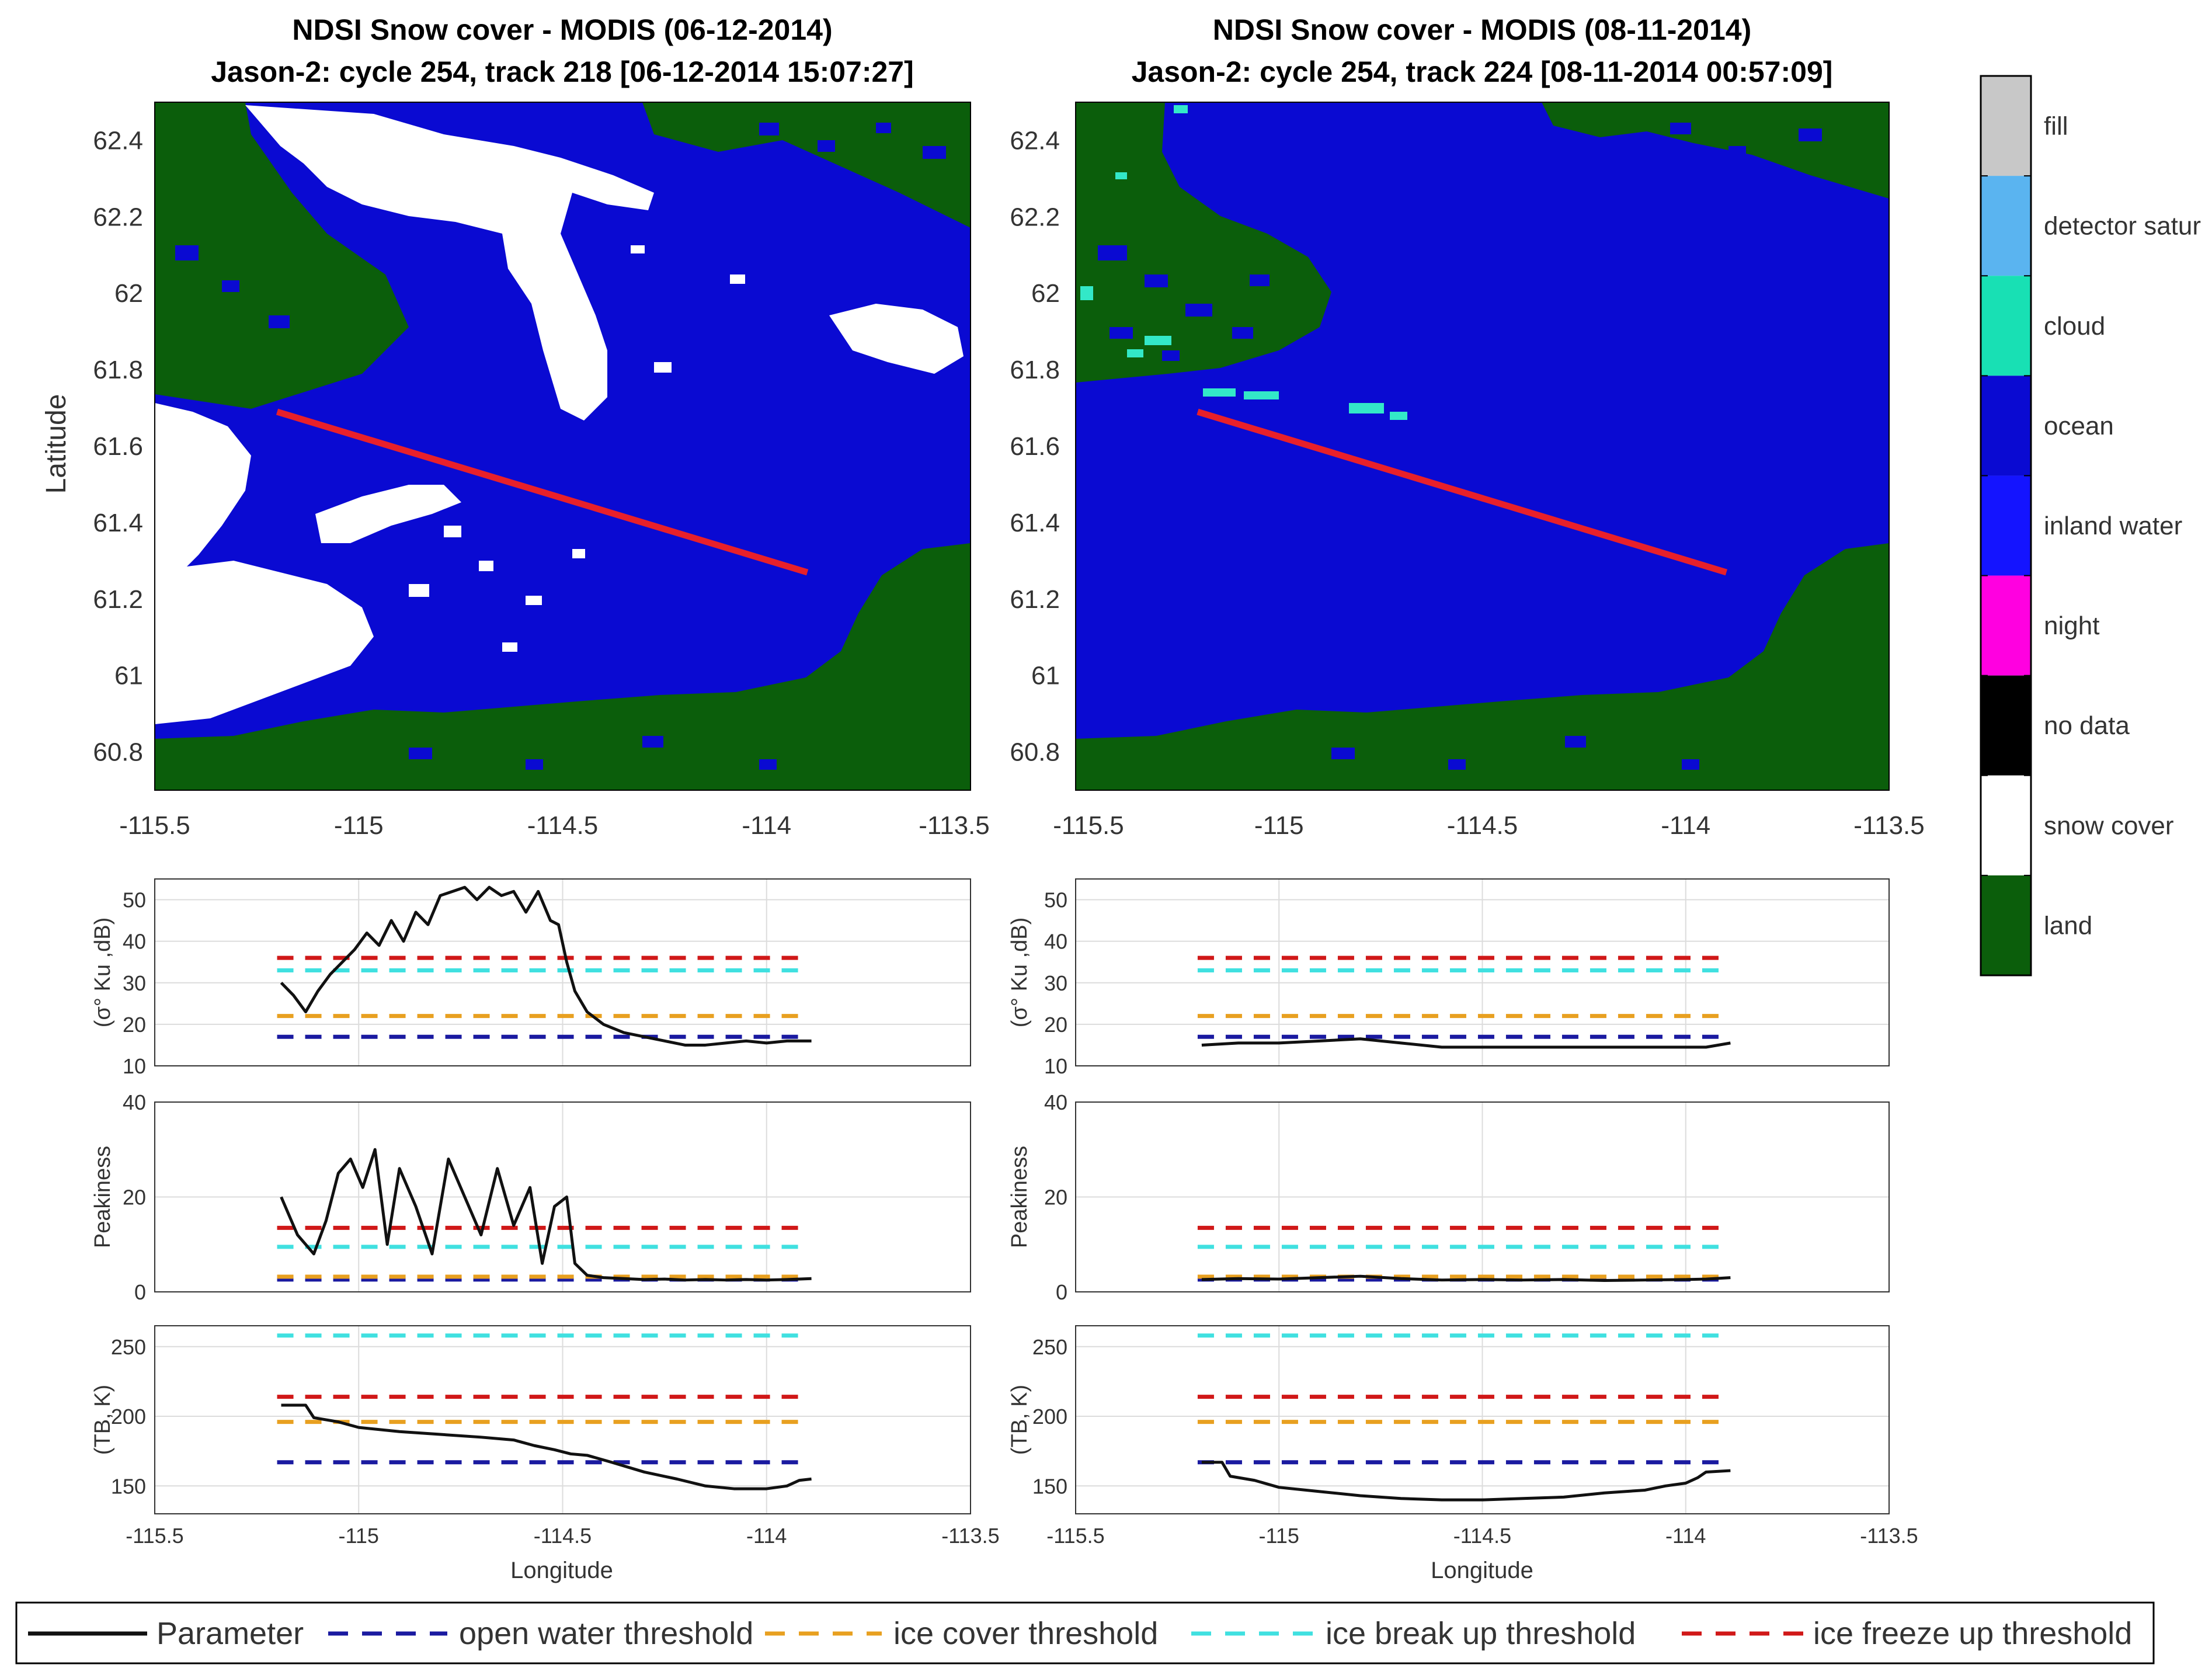 This screenshot has height=1675, width=2212. What do you see at coordinates (449, 263) in the screenshot?
I see `snow-north-lobe` at bounding box center [449, 263].